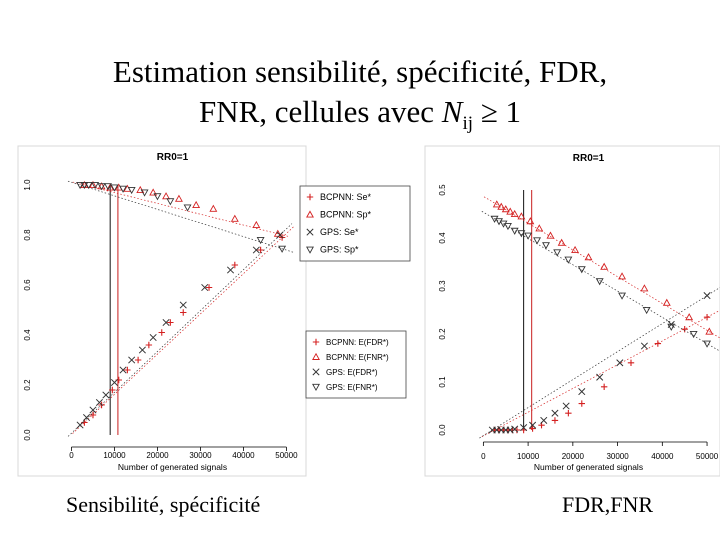 This screenshot has height=540, width=720. What do you see at coordinates (617, 456) in the screenshot?
I see `x-tick-label: 30000` at bounding box center [617, 456].